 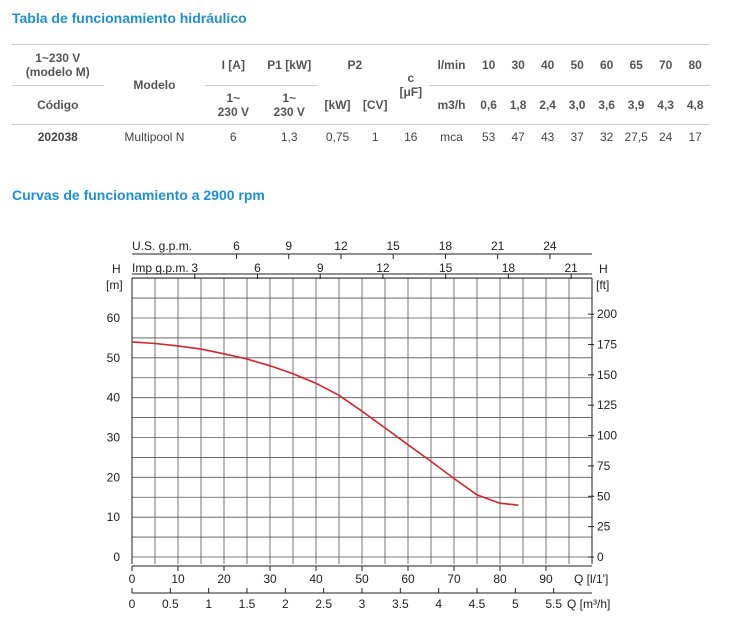 What do you see at coordinates (236, 246) in the screenshot?
I see `us-gpm-tick-label: 6` at bounding box center [236, 246].